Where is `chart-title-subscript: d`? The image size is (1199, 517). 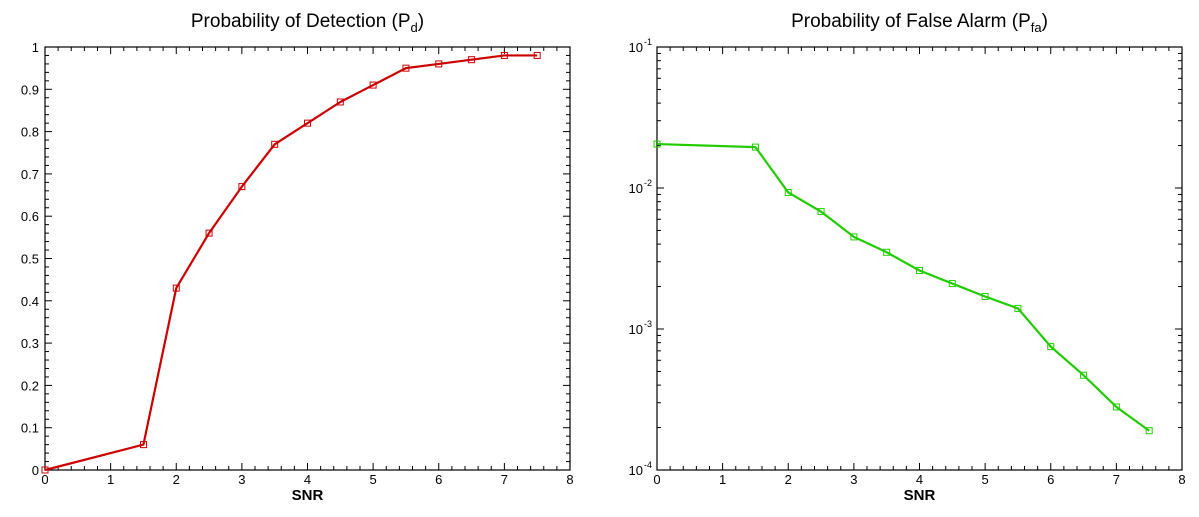
chart-title-subscript: d is located at coordinates (414, 27).